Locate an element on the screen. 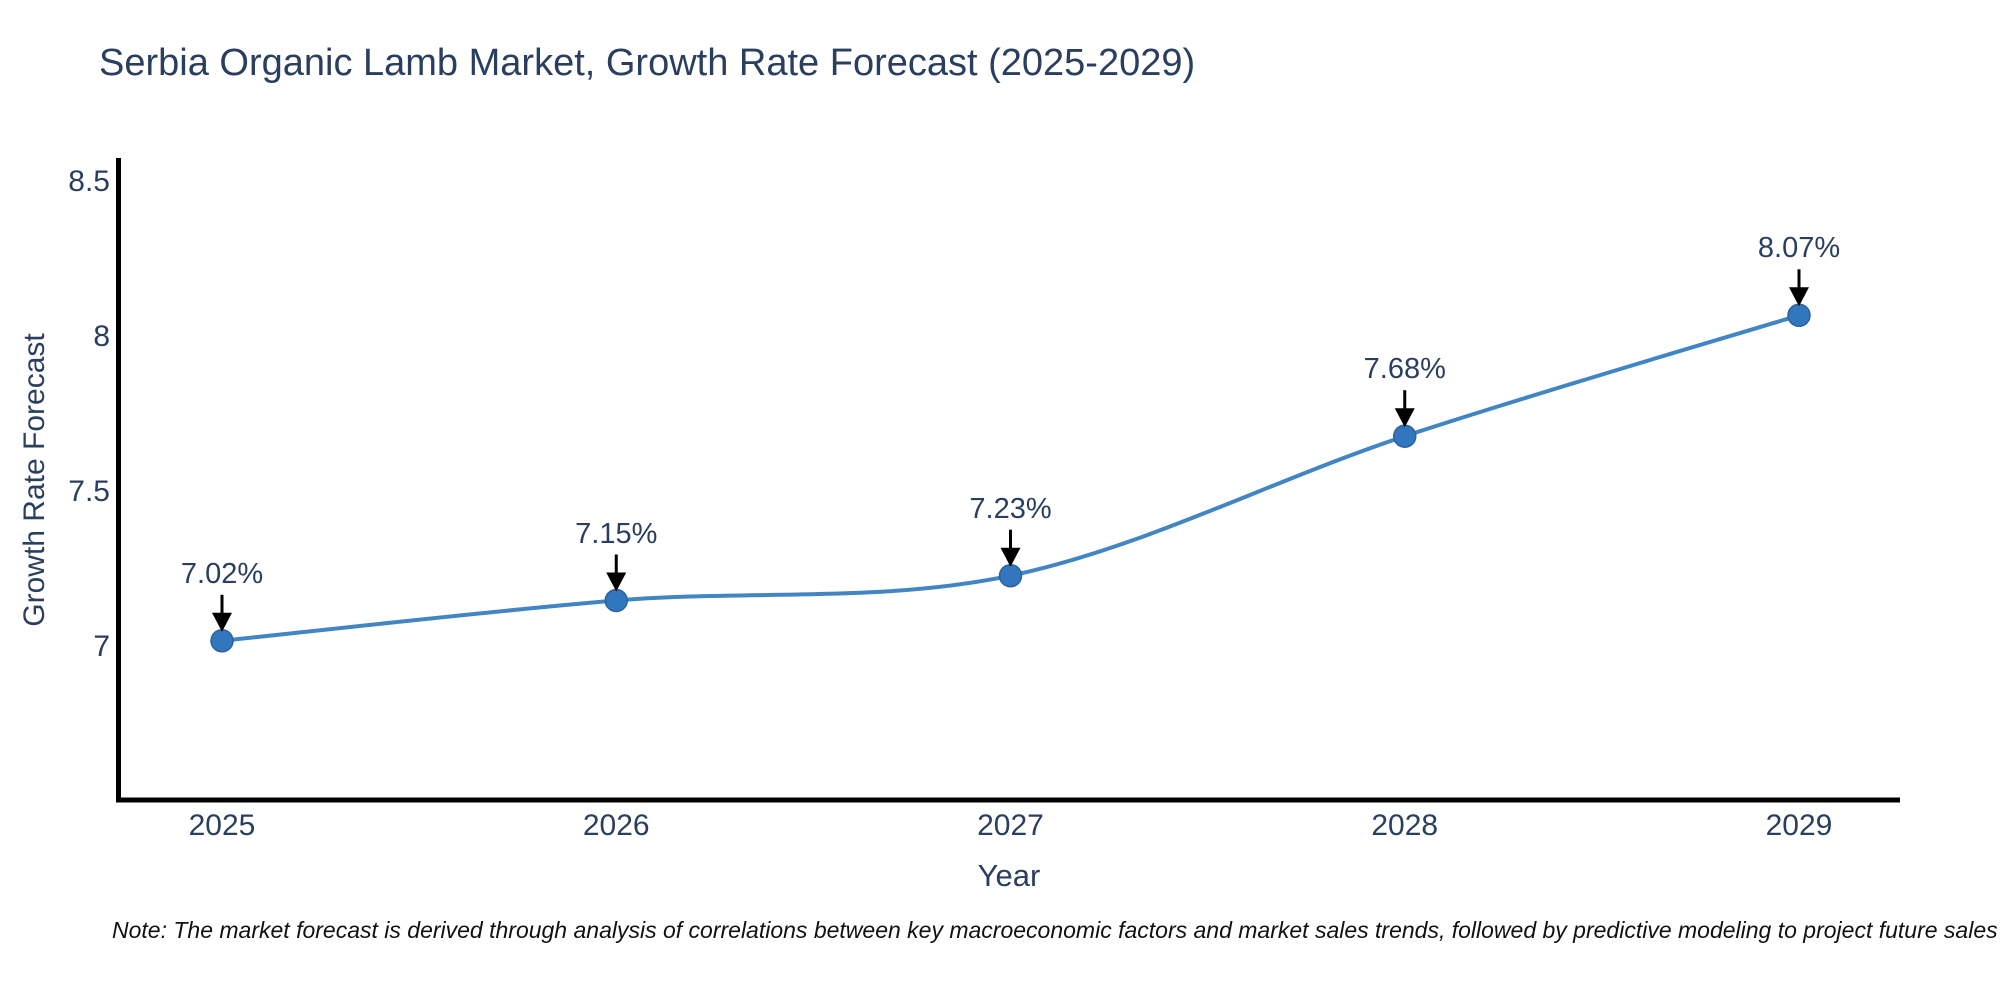 The height and width of the screenshot is (1000, 2000). data-point-marker-2025 is located at coordinates (222, 641).